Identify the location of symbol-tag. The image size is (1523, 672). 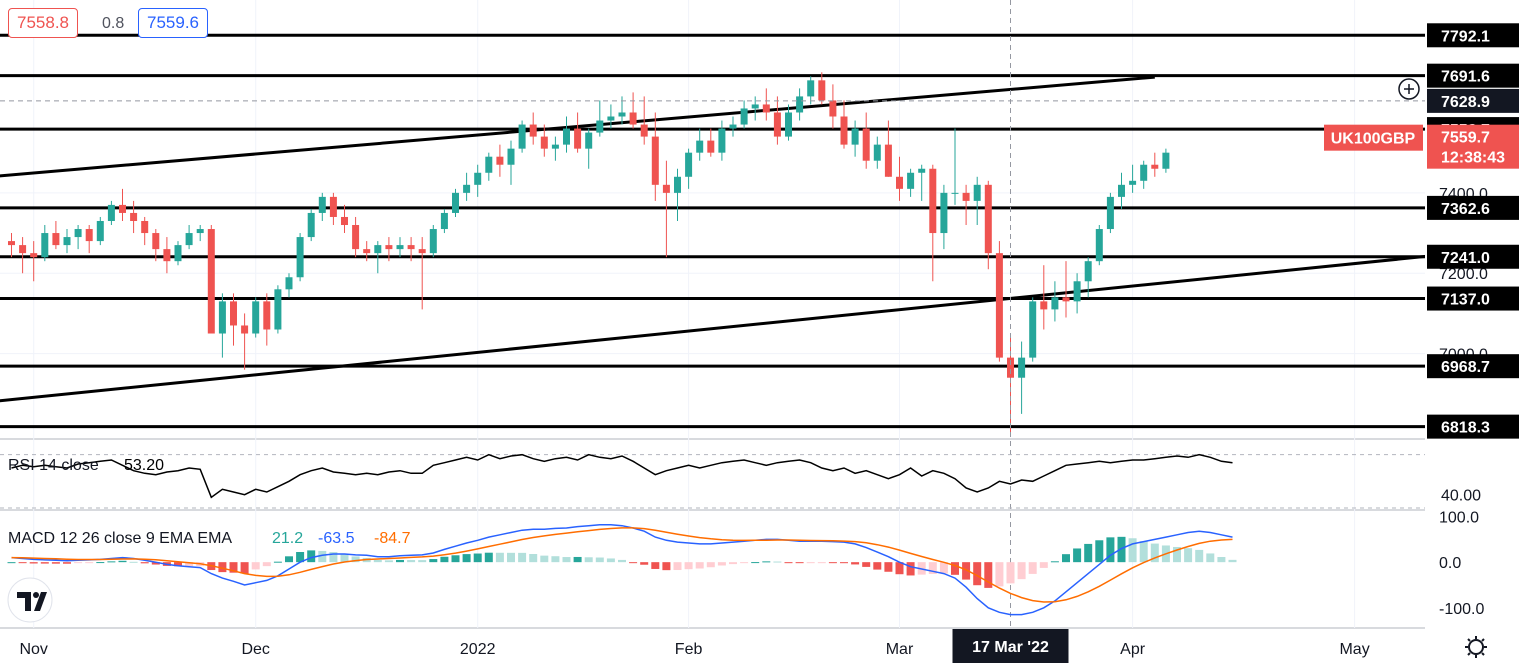
(1373, 137).